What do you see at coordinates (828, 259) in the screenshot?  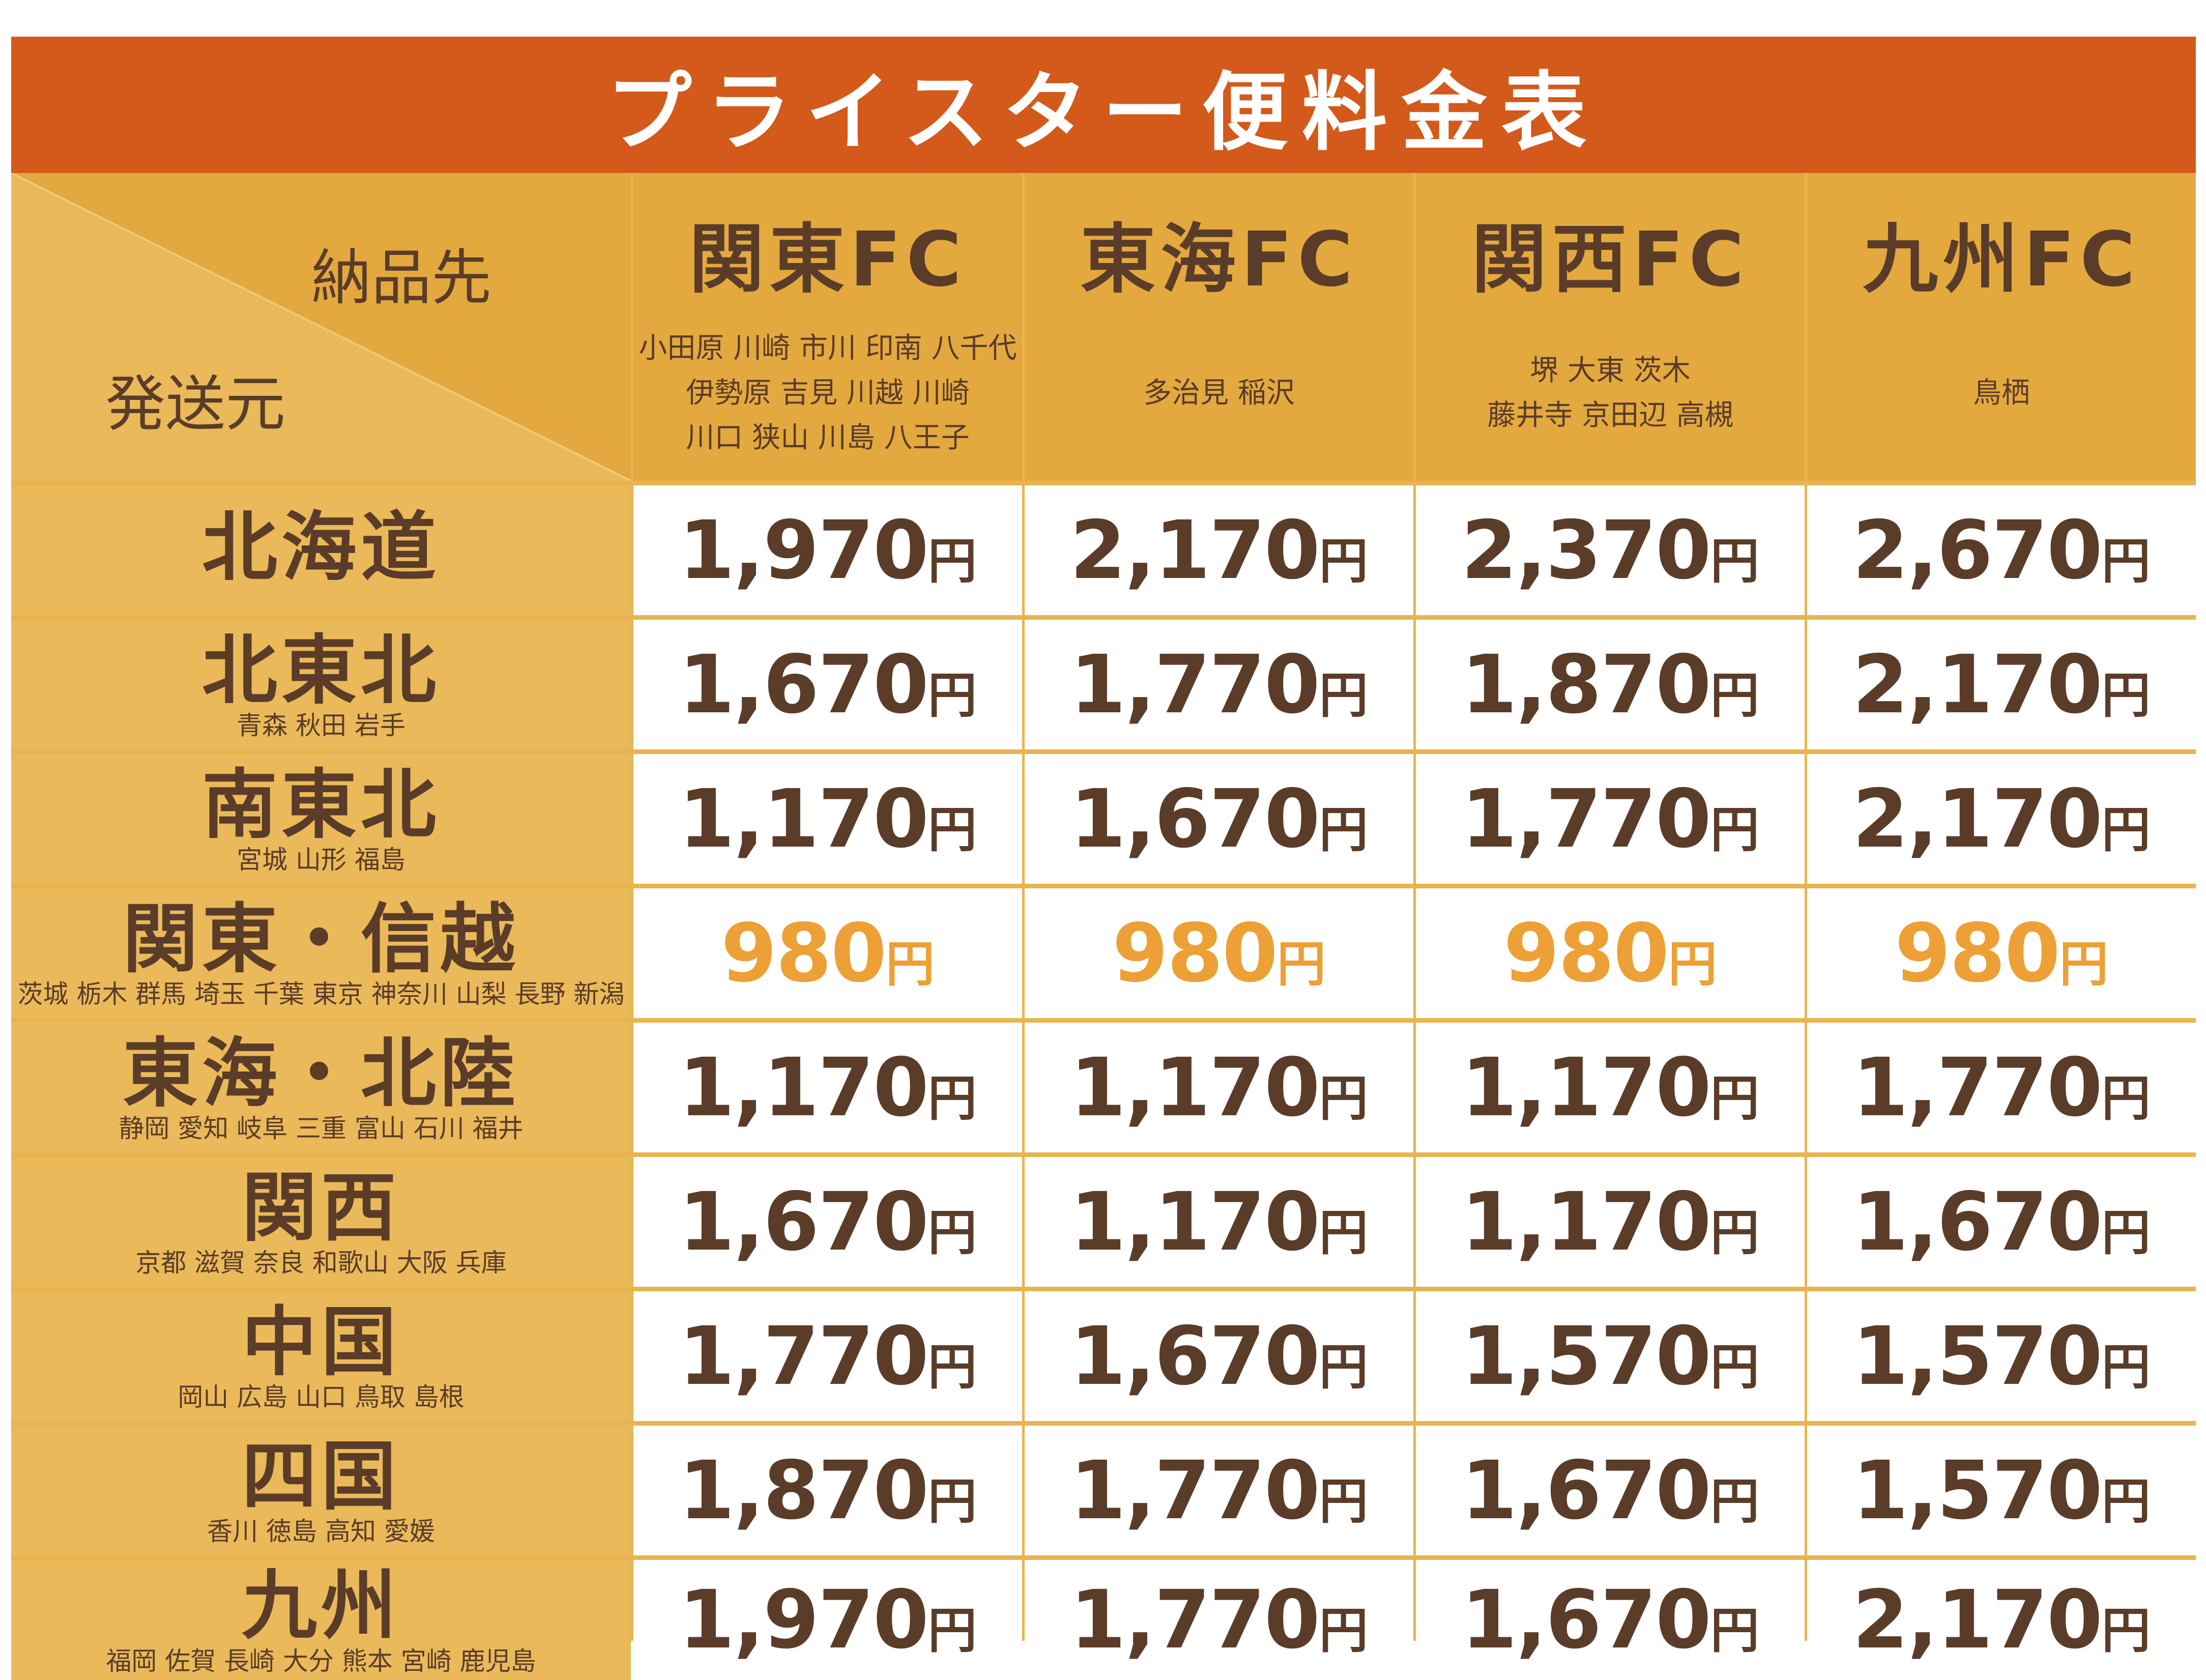 I see `column-header-name: 関東FC` at bounding box center [828, 259].